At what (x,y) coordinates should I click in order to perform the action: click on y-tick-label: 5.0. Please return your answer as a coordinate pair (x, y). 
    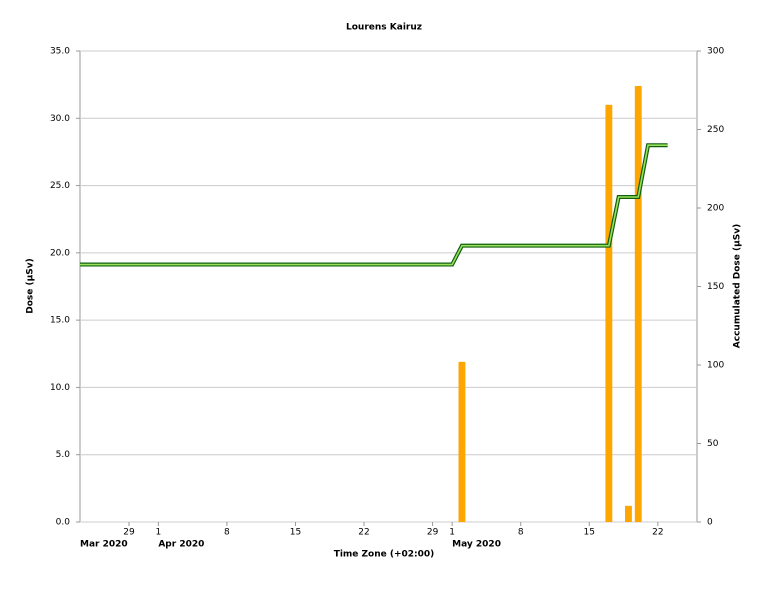
    Looking at the image, I should click on (63, 455).